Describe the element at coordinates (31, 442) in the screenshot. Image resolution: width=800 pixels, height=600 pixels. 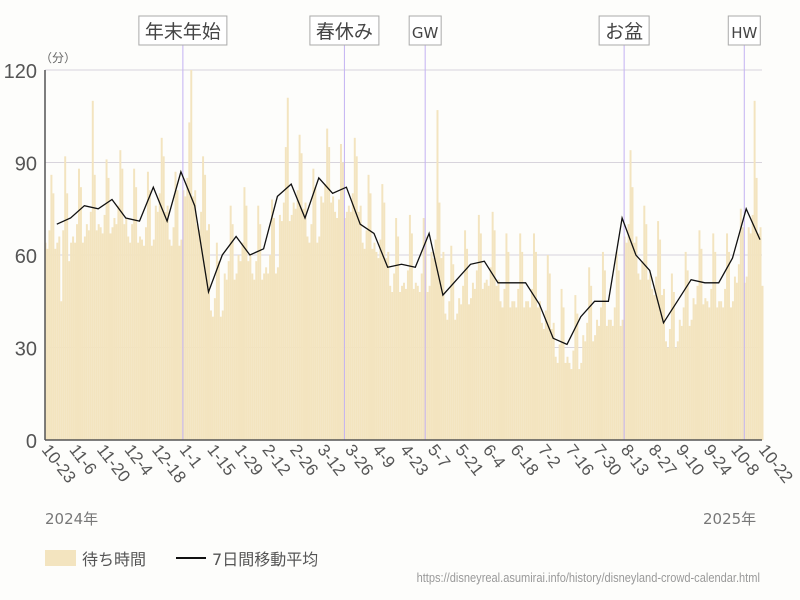
I see `y-tick-label: 0` at that location.